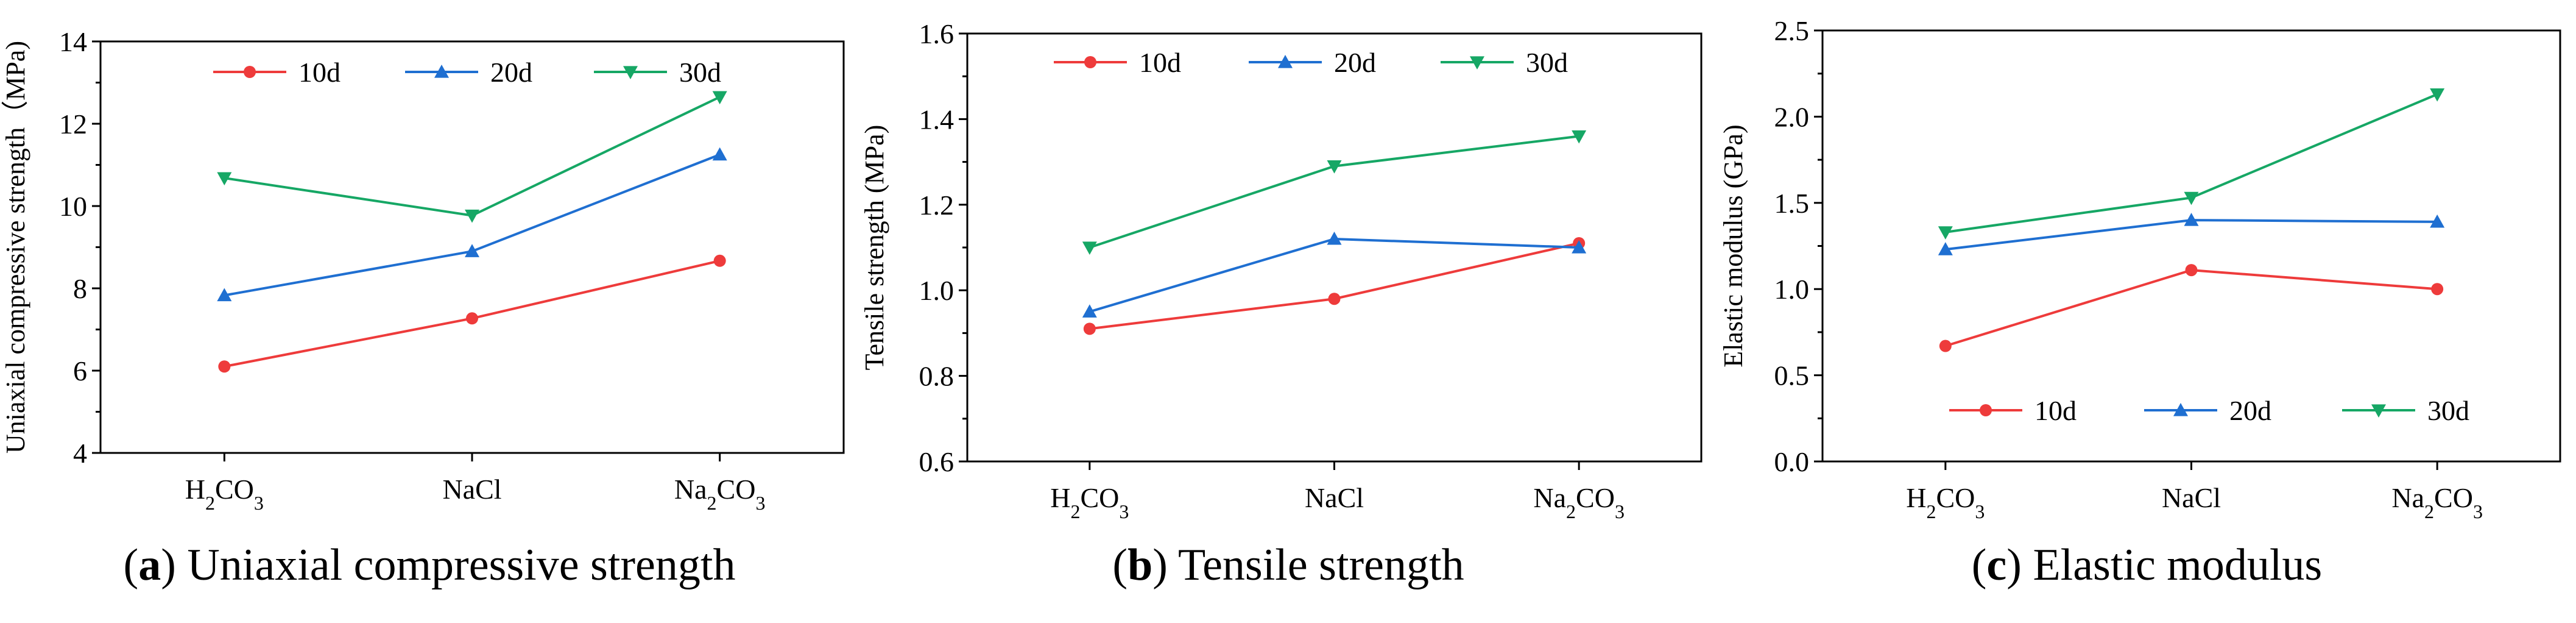 The height and width of the screenshot is (623, 2576). I want to click on y-tick-label: 1.5, so click(1792, 203).